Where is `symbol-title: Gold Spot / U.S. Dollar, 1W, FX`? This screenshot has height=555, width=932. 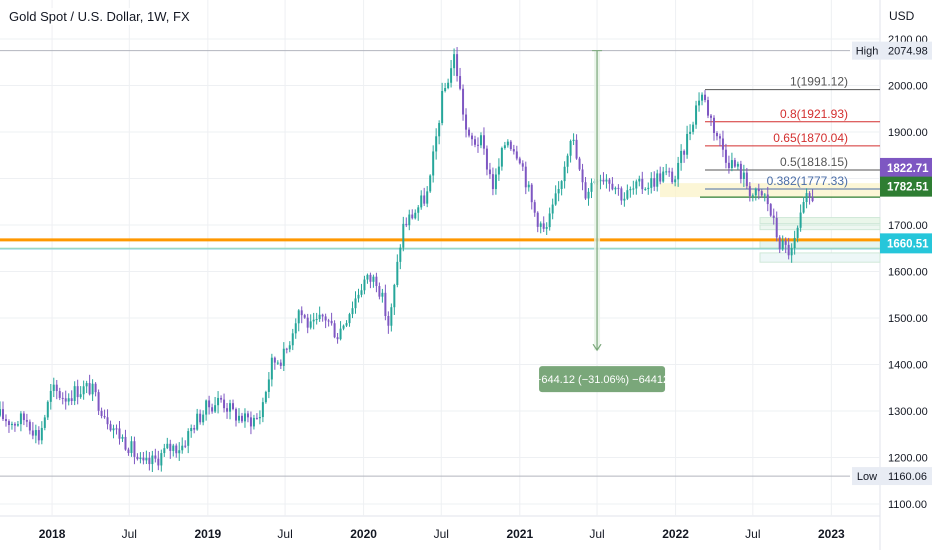
symbol-title: Gold Spot / U.S. Dollar, 1W, FX is located at coordinates (99, 16).